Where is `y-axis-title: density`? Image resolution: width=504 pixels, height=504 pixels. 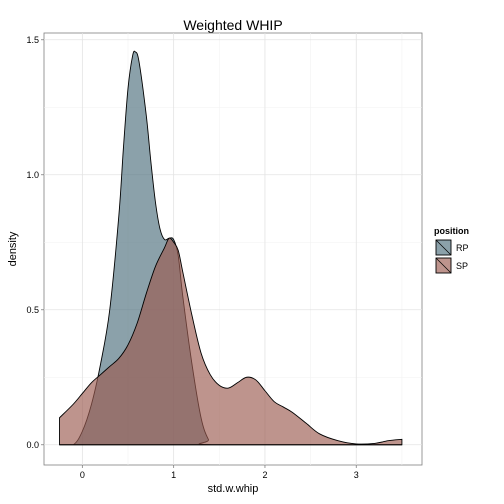 y-axis-title: density is located at coordinates (13, 248).